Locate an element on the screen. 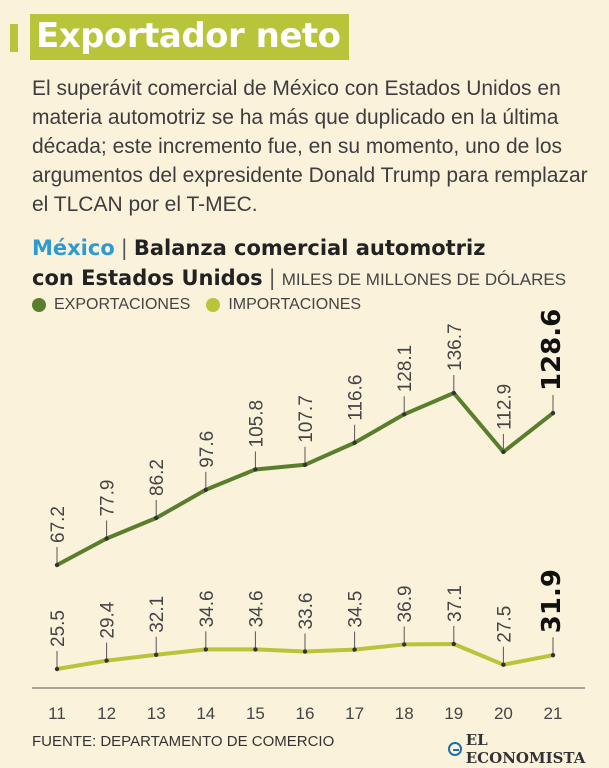  logo-text: EL ECONOMISTA is located at coordinates (525, 749).